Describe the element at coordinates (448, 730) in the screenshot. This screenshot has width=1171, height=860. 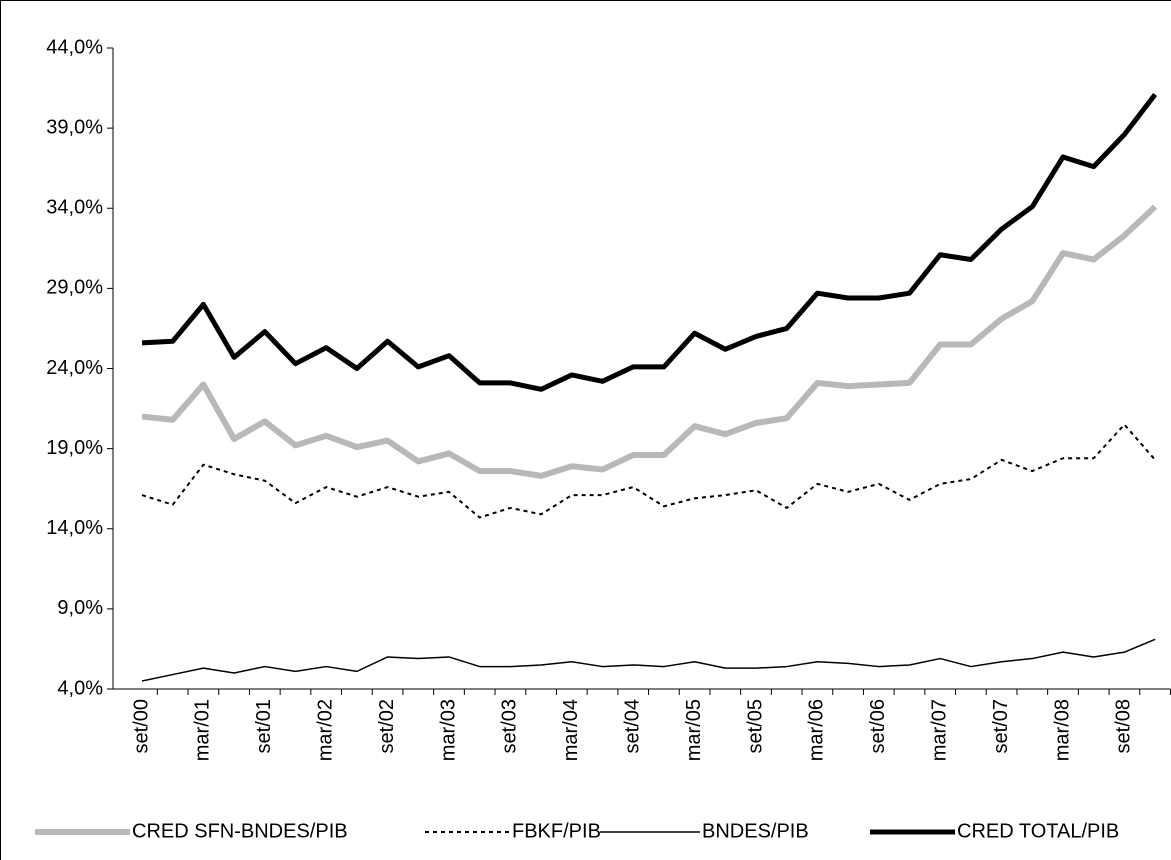
I see `x-tick-label: mar/03` at that location.